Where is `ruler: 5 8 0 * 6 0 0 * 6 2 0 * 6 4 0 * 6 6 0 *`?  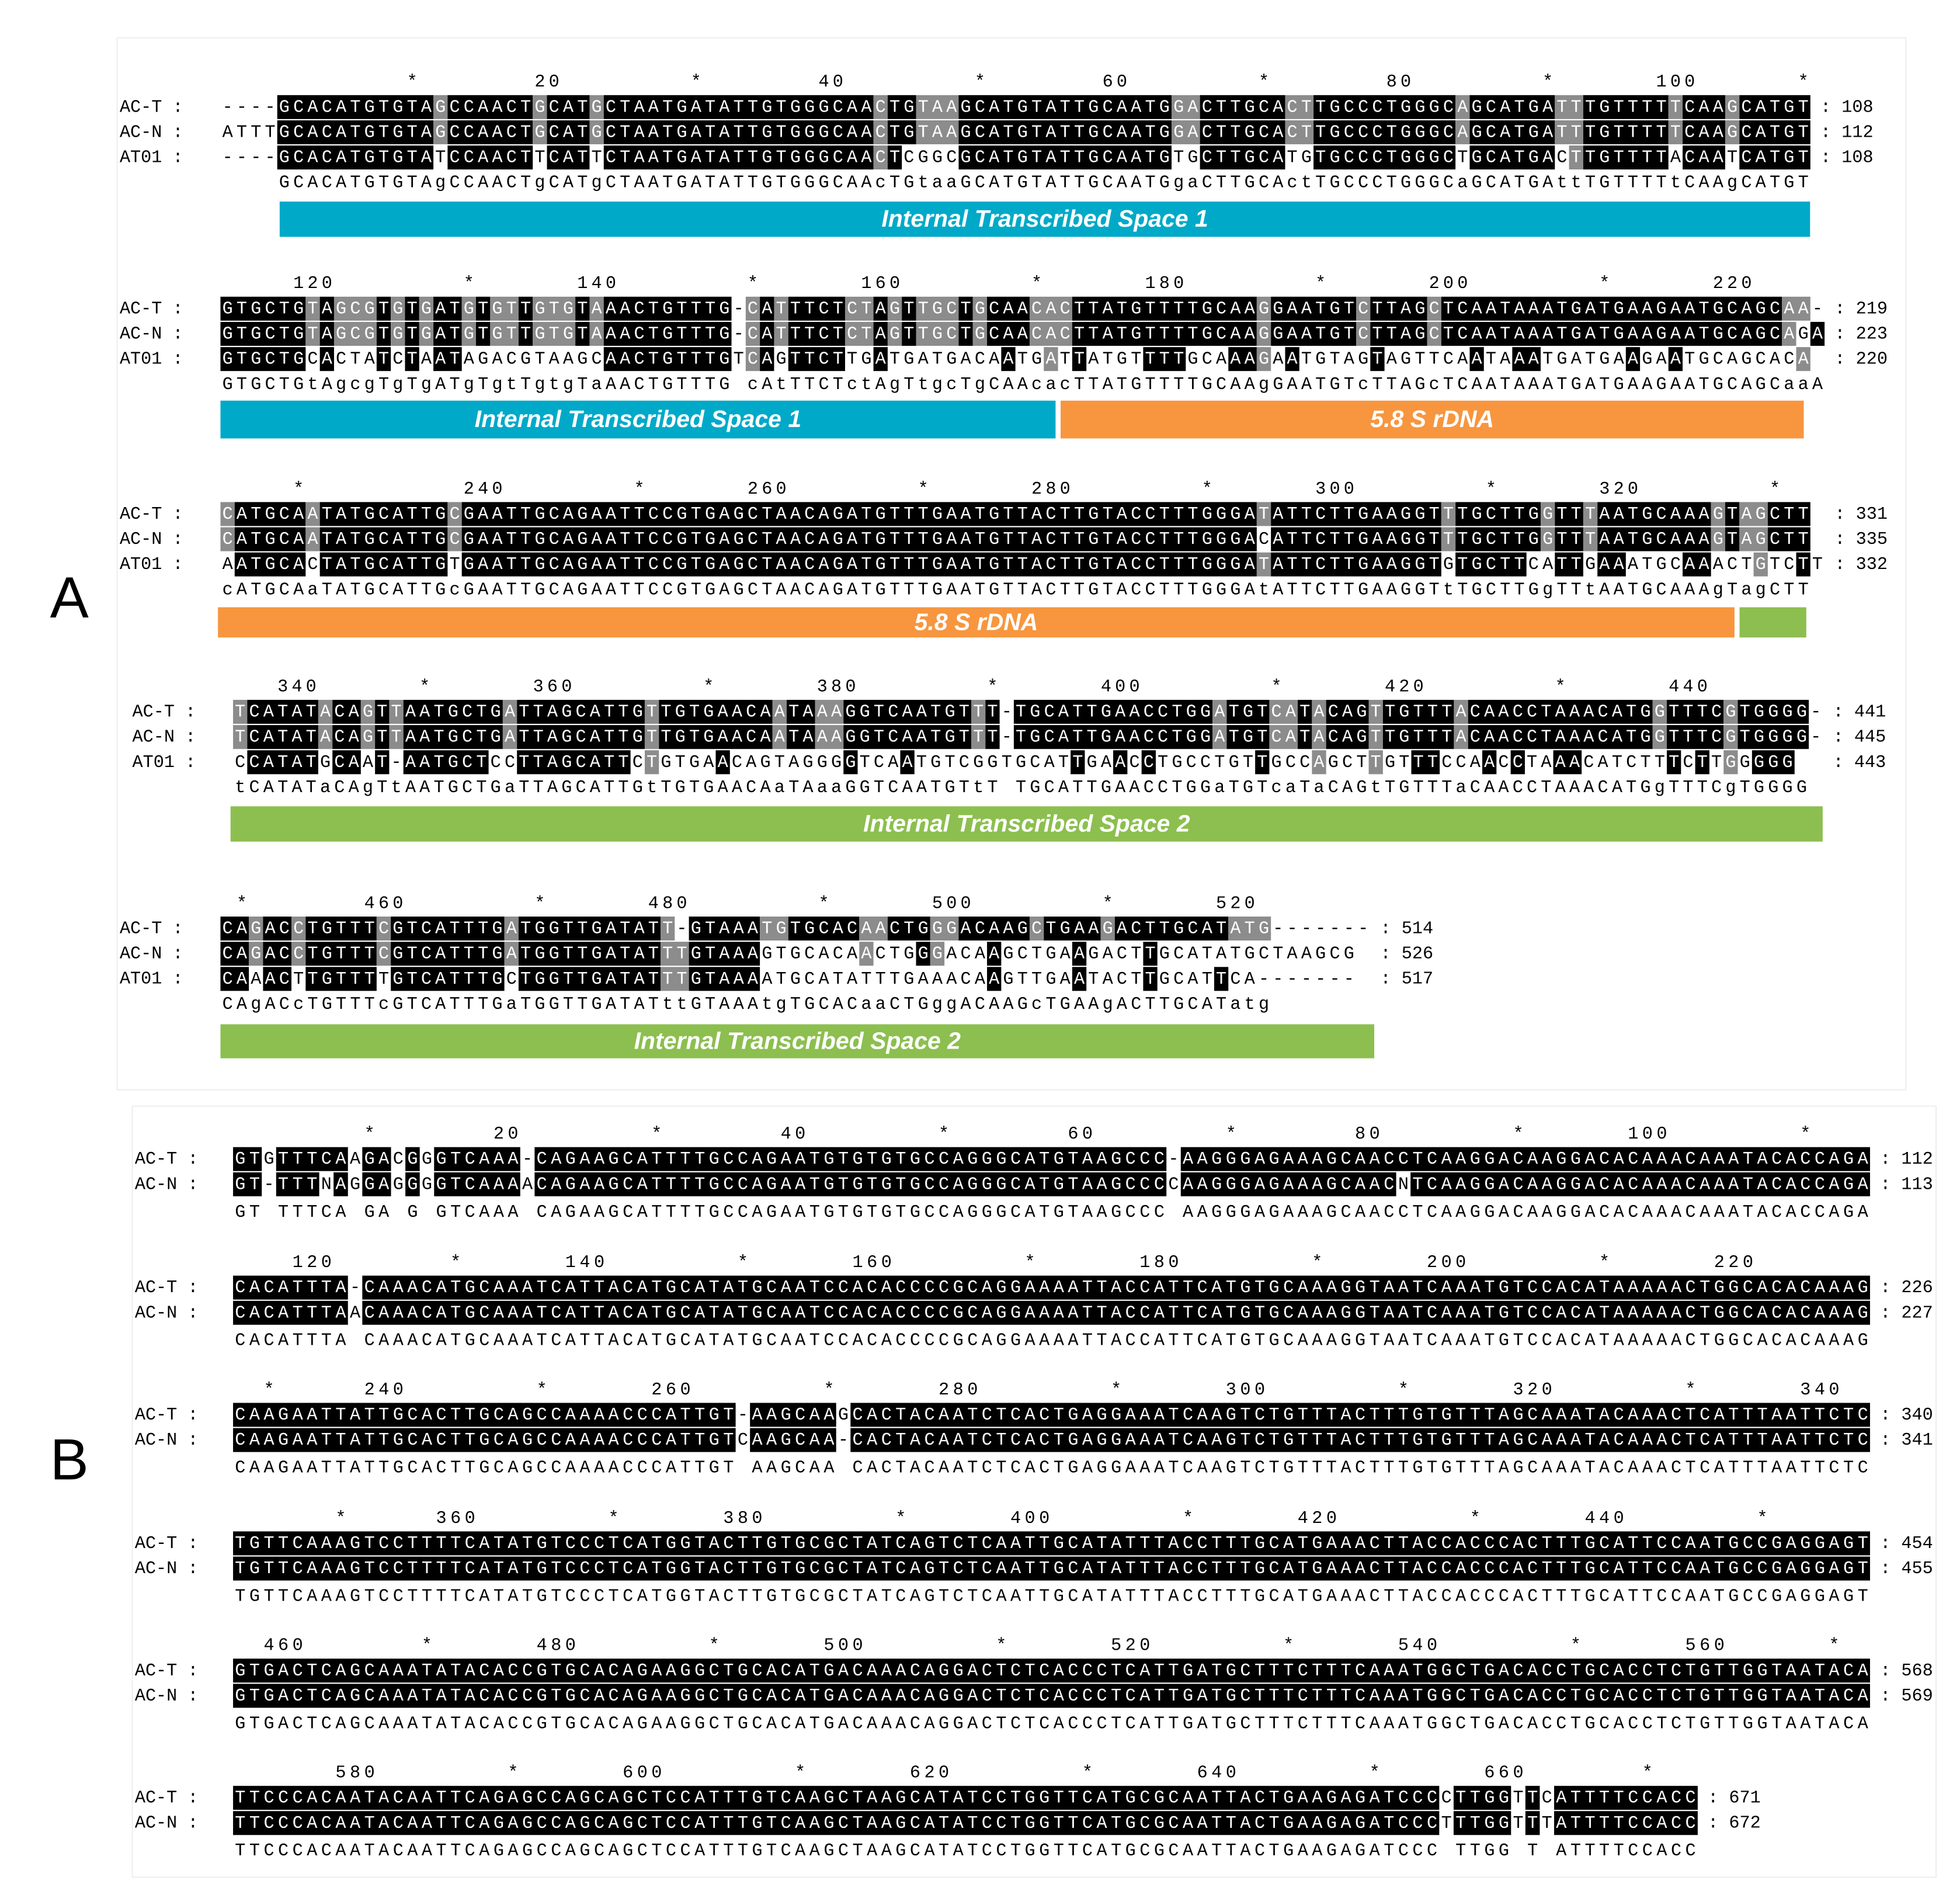 ruler: 5 8 0 * 6 0 0 * 6 2 0 * 6 4 0 * 6 6 0 * is located at coordinates (994, 1773).